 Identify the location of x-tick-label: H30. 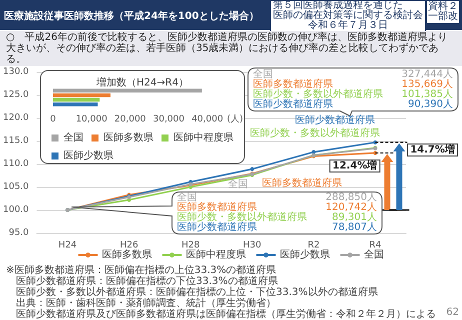
(252, 245).